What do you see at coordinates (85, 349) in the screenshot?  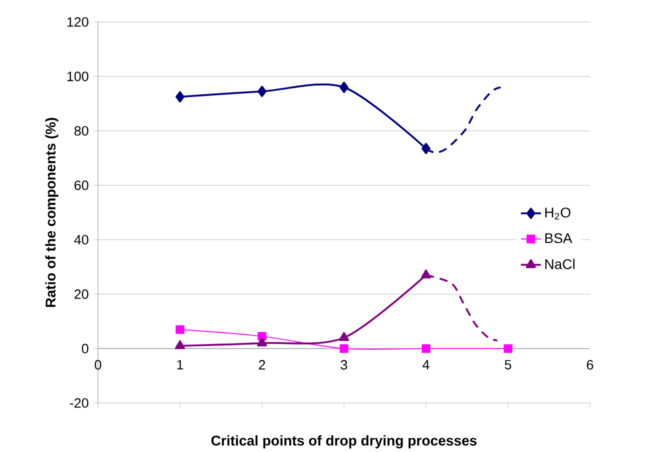 I see `y-tick-label: 0` at bounding box center [85, 349].